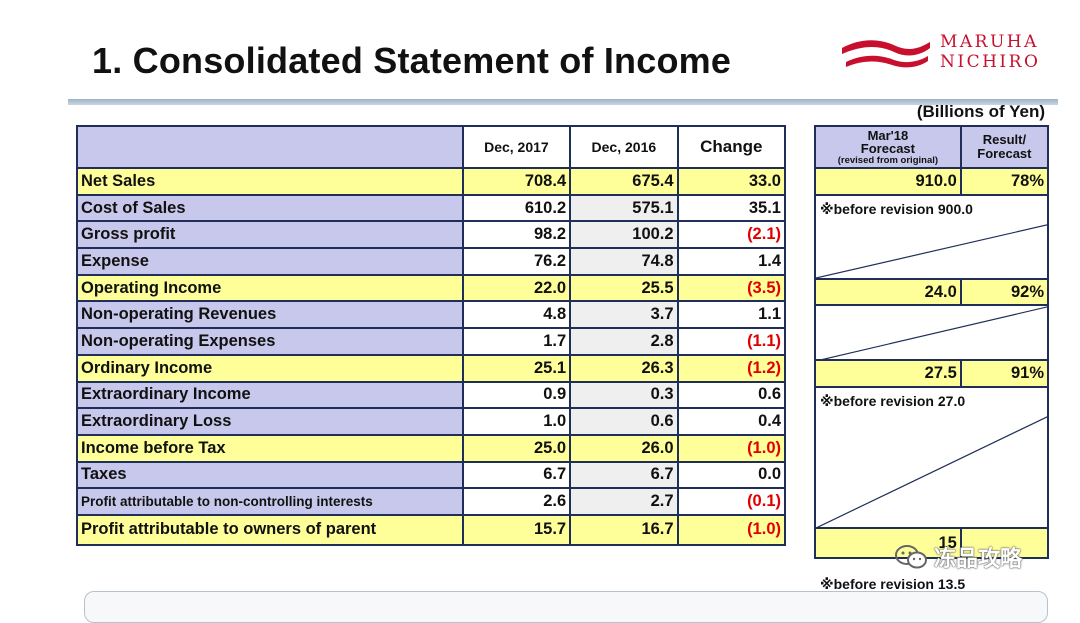 The height and width of the screenshot is (623, 1080). I want to click on value-dec-2017: 1.7, so click(516, 341).